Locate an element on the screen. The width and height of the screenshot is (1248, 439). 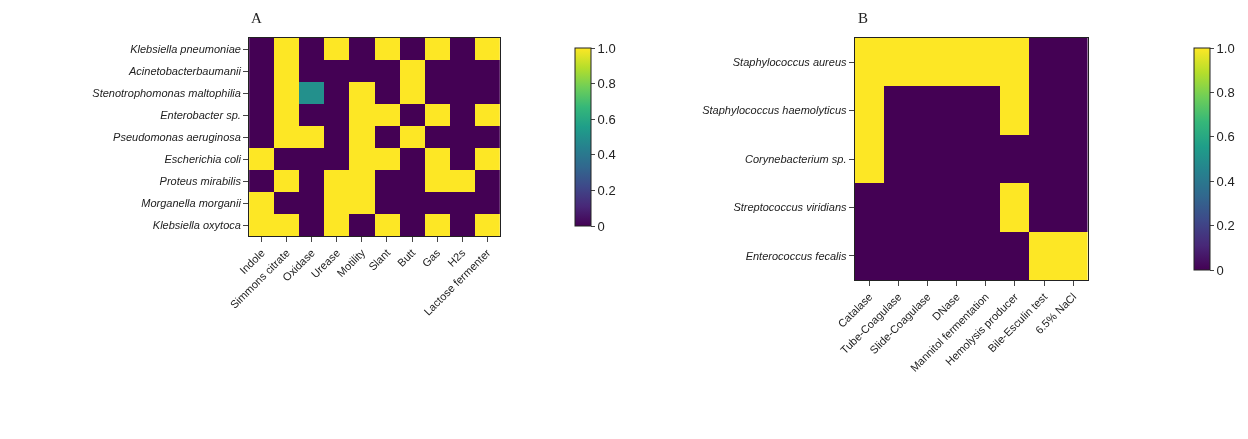
chart-title: B is located at coordinates (863, 18).